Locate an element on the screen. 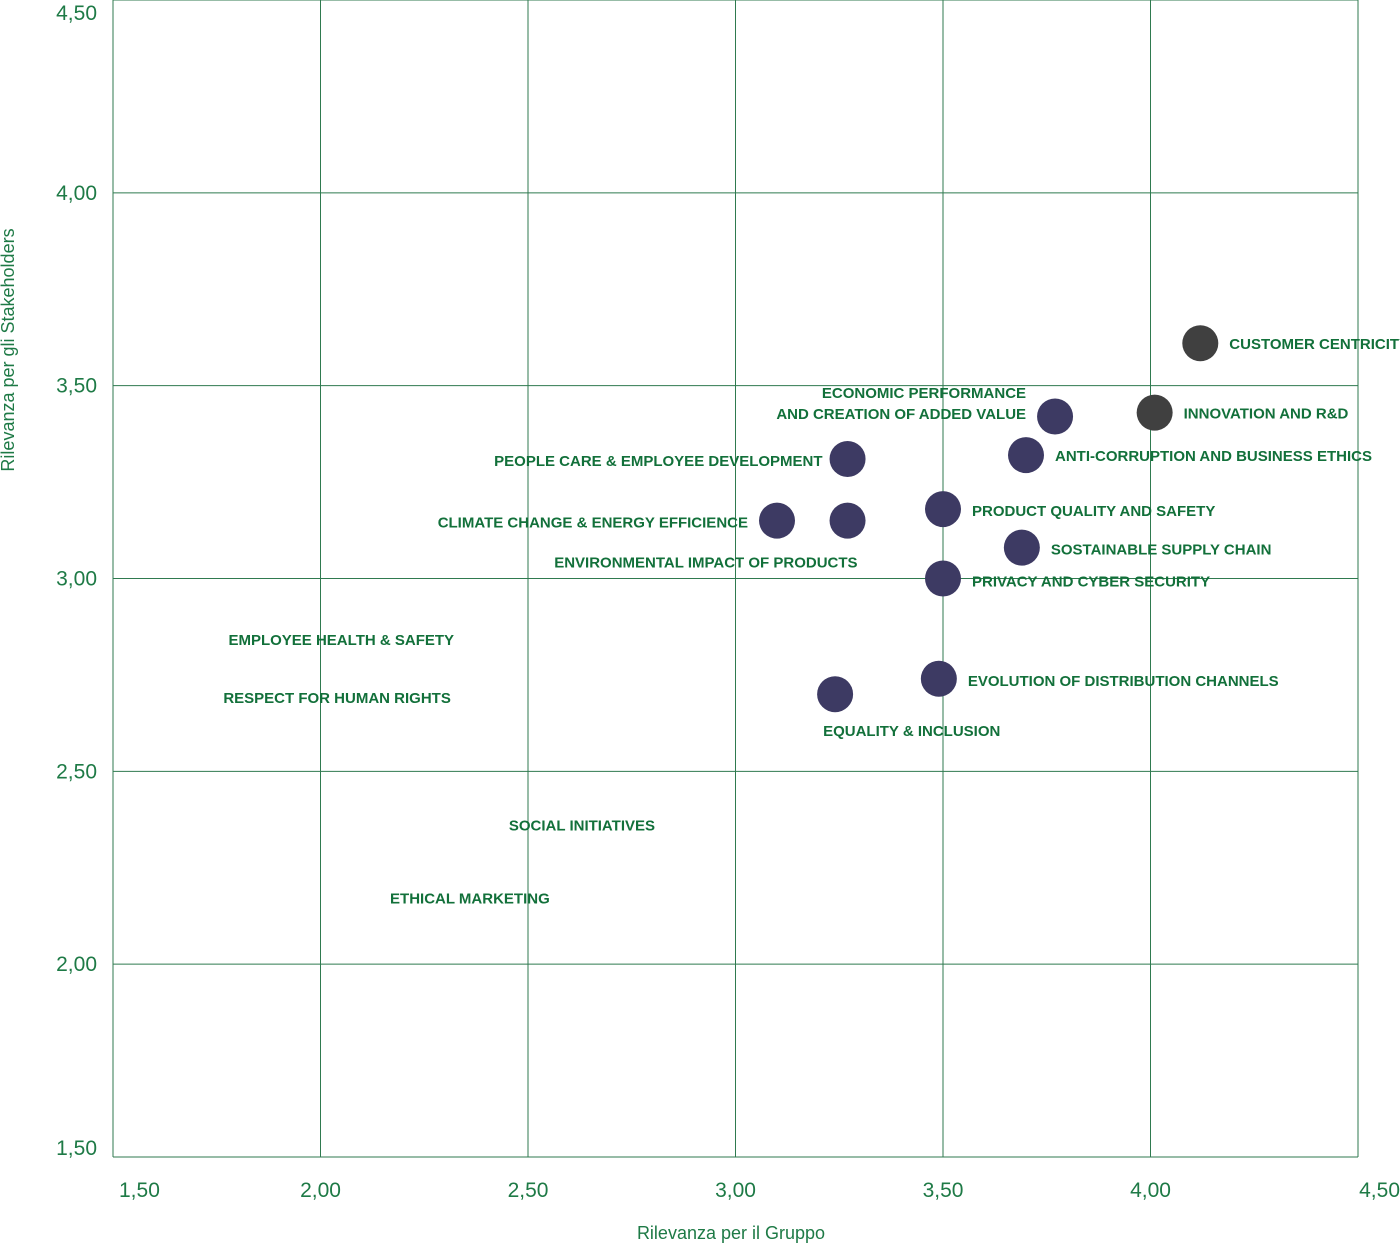  point-label: INNOVATION AND R&D is located at coordinates (1266, 414).